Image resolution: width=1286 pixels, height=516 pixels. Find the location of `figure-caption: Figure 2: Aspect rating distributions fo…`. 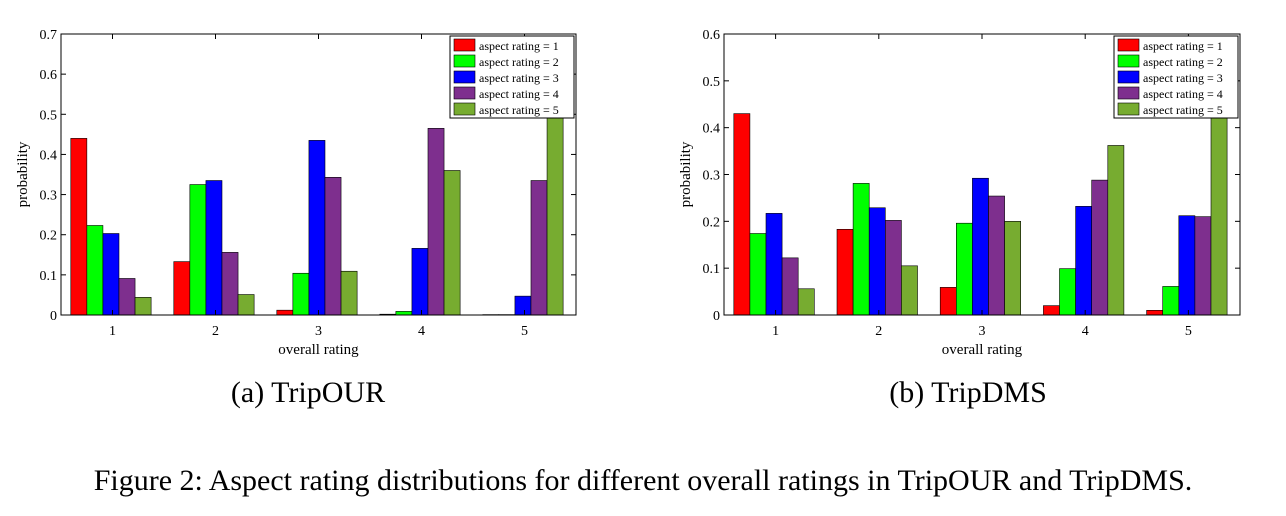

figure-caption: Figure 2: Aspect rating distributions fo… is located at coordinates (643, 480).